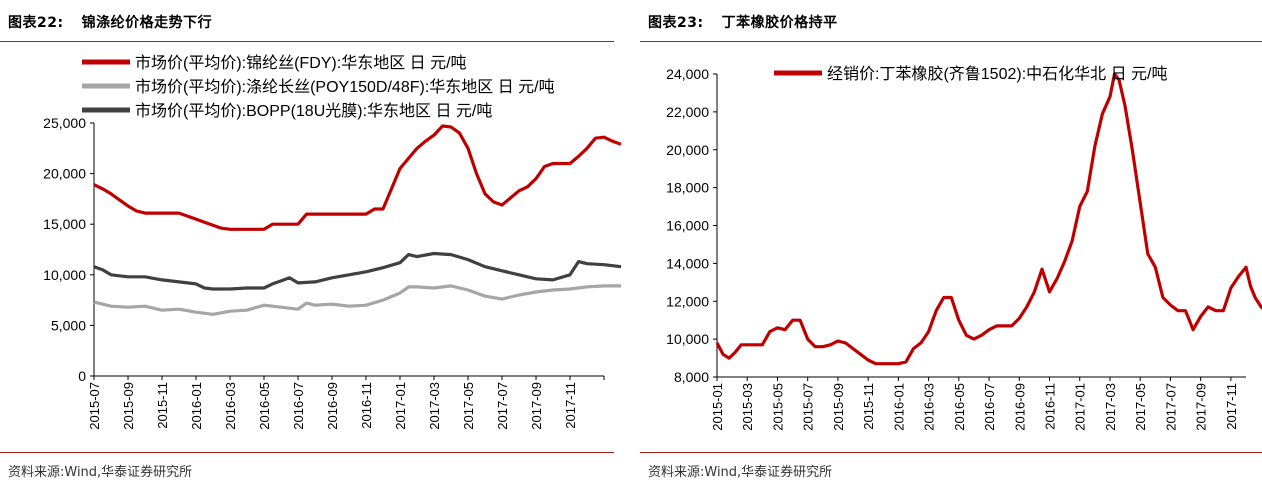  I want to click on right-x-tick-label: 2017-11, so click(1231, 406).